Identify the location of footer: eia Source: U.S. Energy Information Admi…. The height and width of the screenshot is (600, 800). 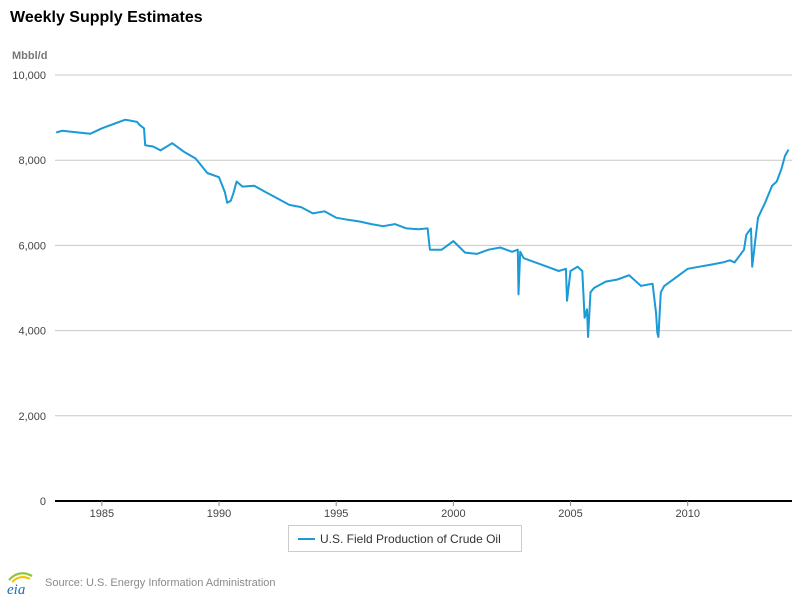
(141, 583).